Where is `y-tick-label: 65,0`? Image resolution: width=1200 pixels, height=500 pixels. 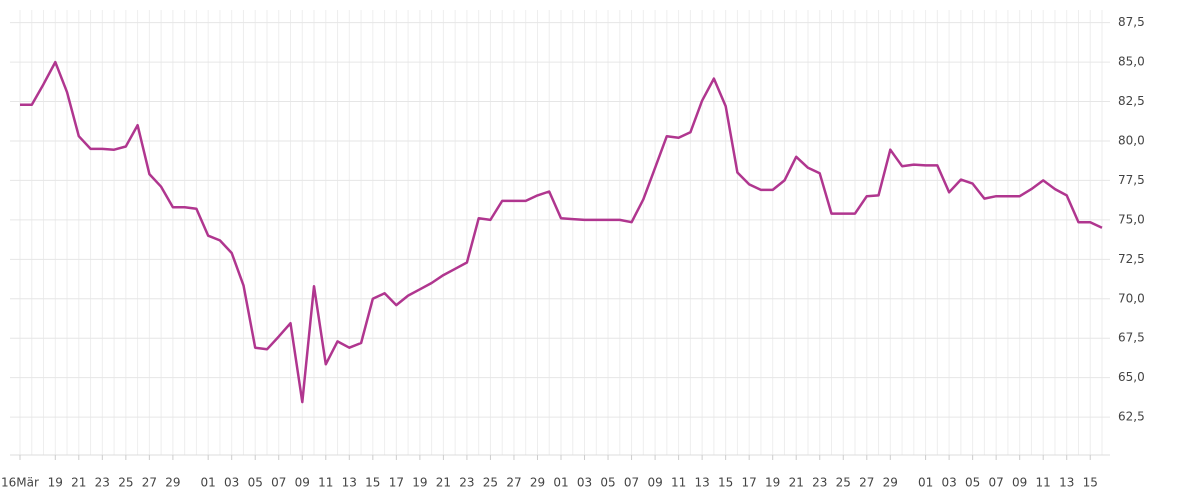 y-tick-label: 65,0 is located at coordinates (1131, 377).